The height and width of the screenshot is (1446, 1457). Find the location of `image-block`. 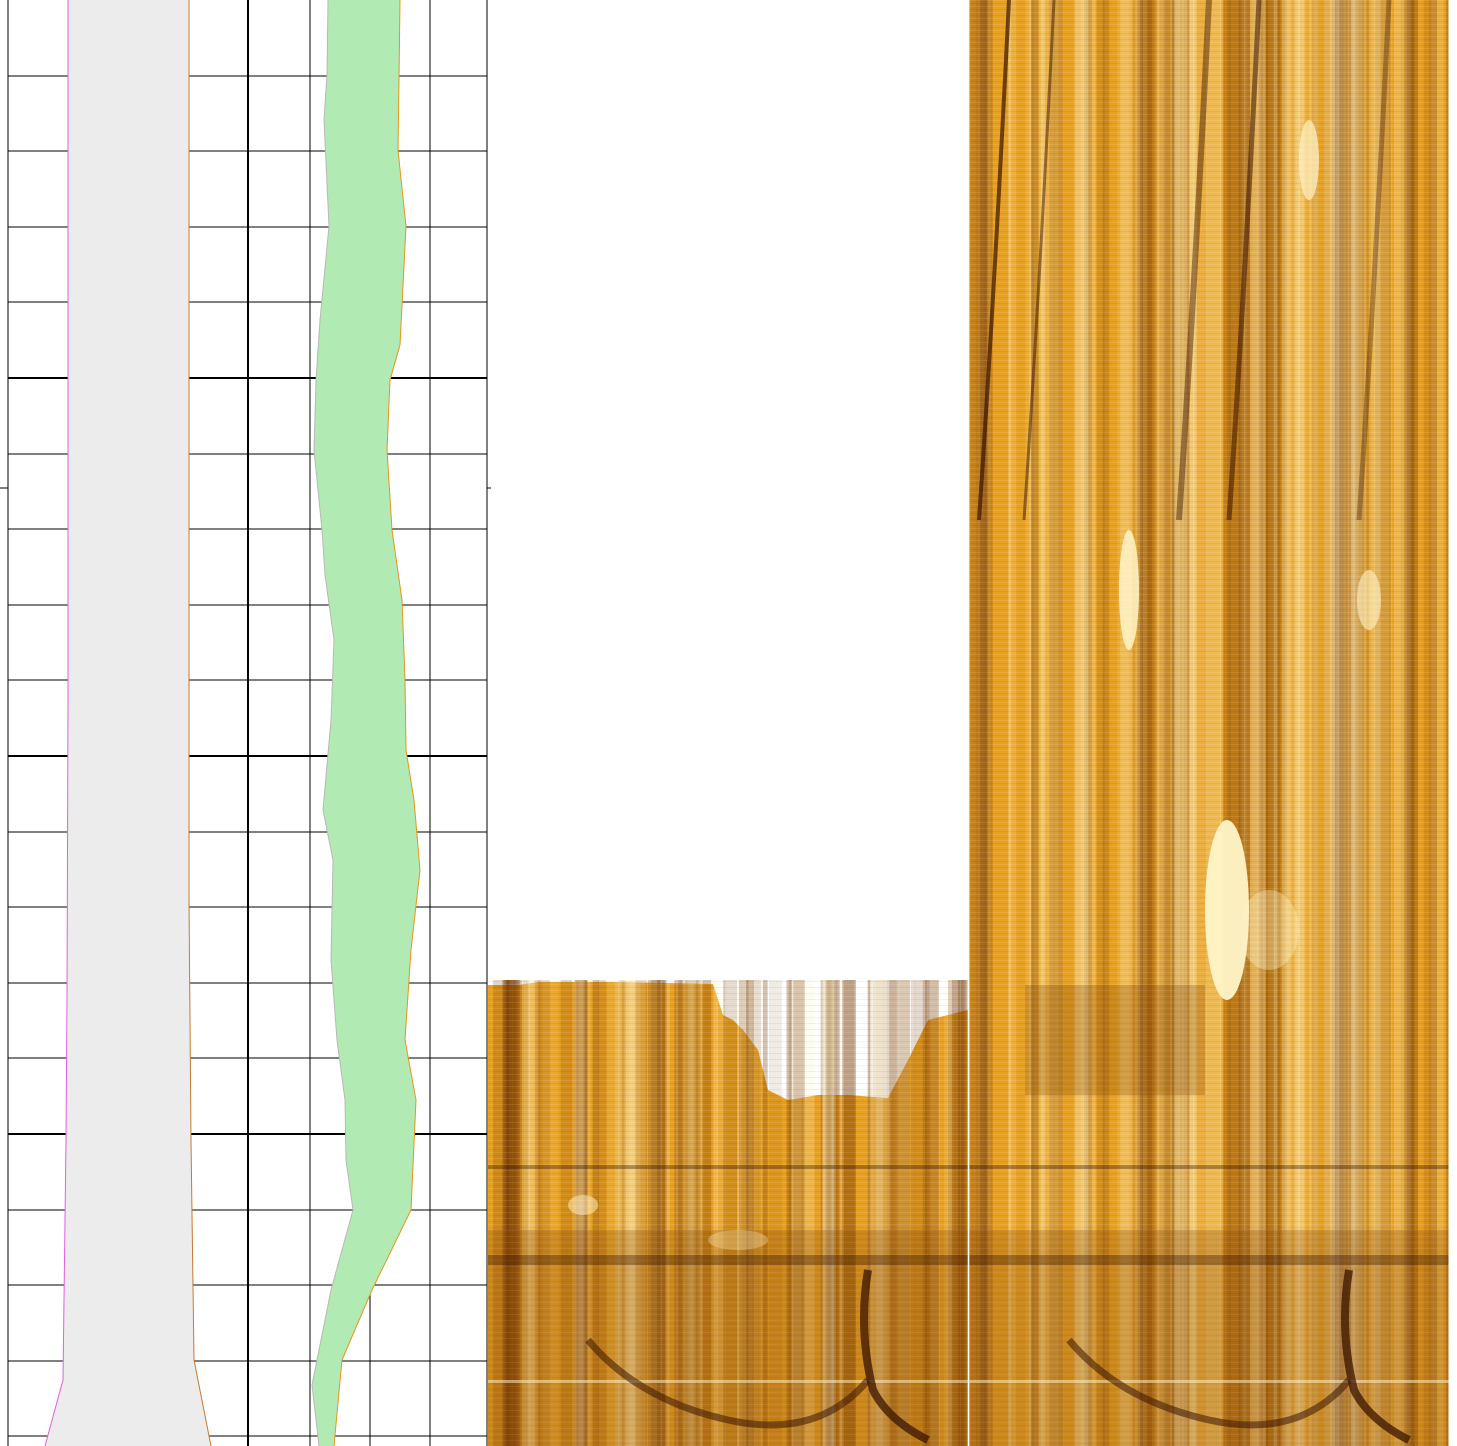

image-block is located at coordinates (1115, 1040).